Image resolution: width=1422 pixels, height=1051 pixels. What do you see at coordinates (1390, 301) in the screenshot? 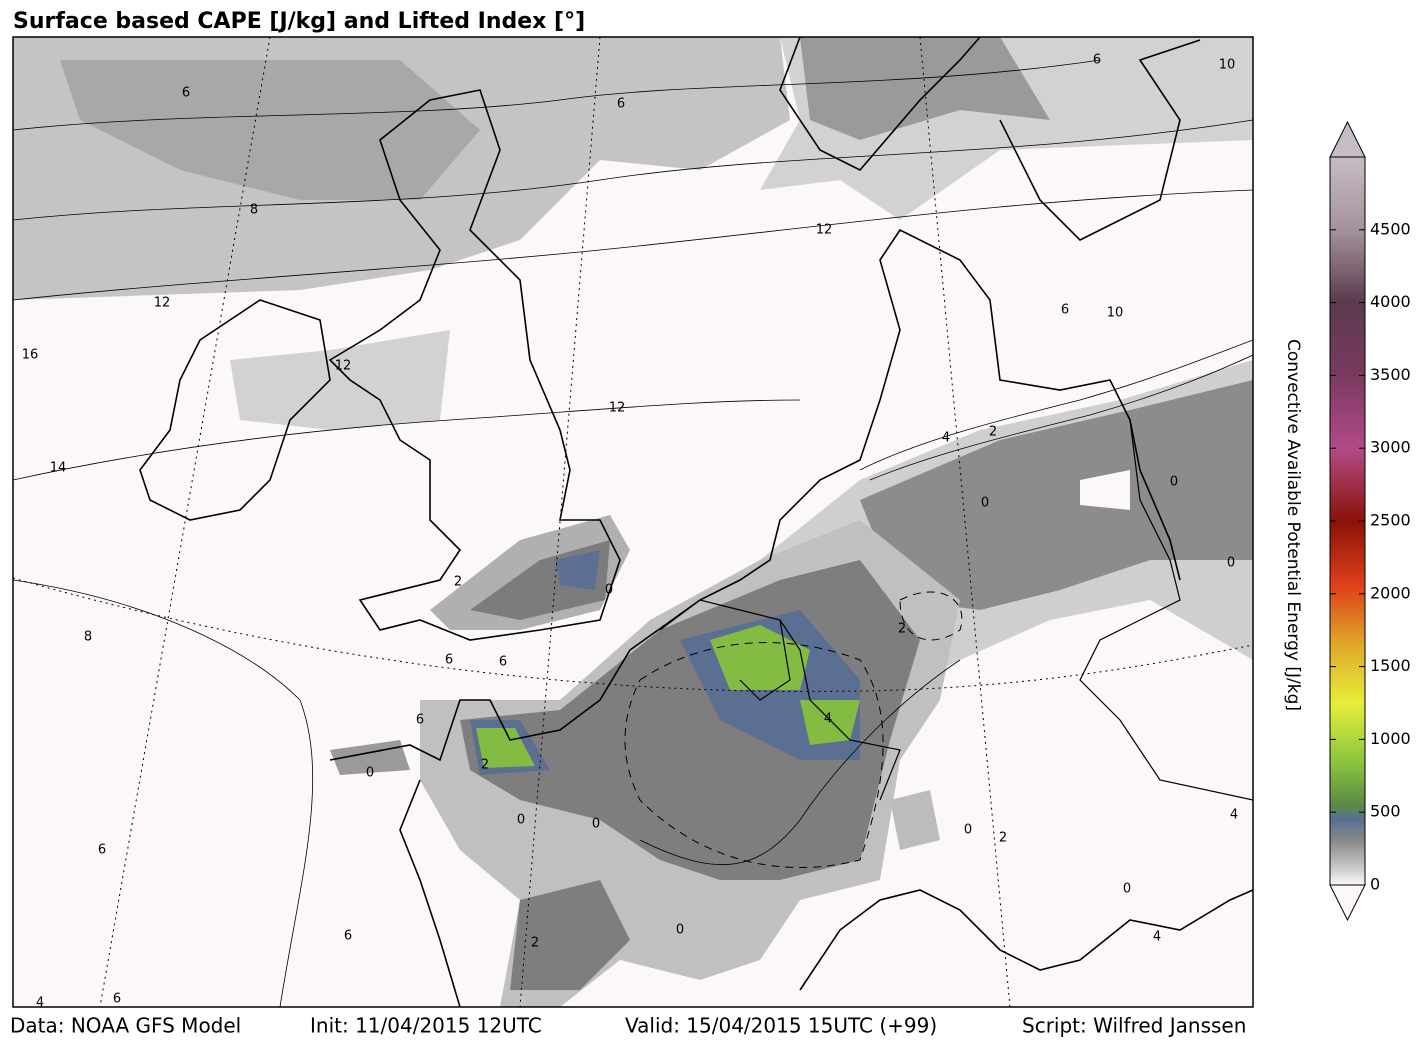
I see `colorbar-tick-label: 4000` at bounding box center [1390, 301].